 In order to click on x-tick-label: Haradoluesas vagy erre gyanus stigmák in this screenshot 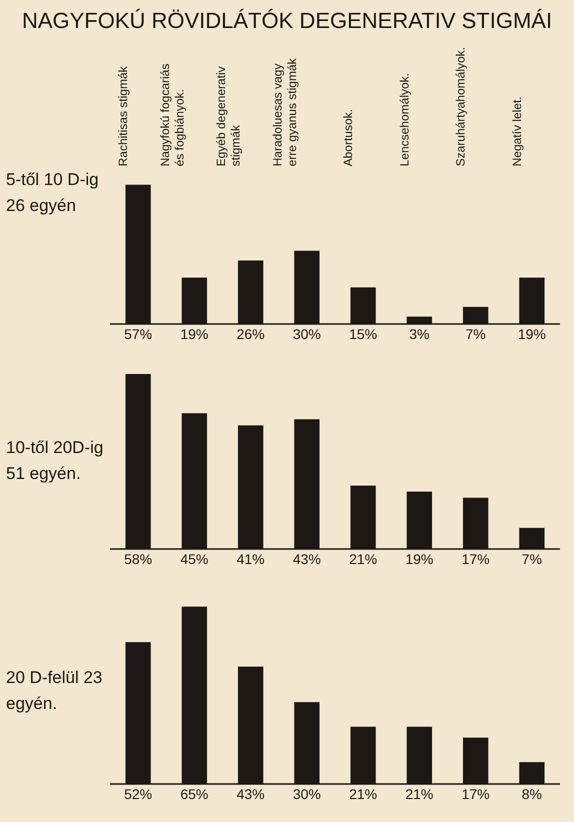, I will do `click(284, 111)`.